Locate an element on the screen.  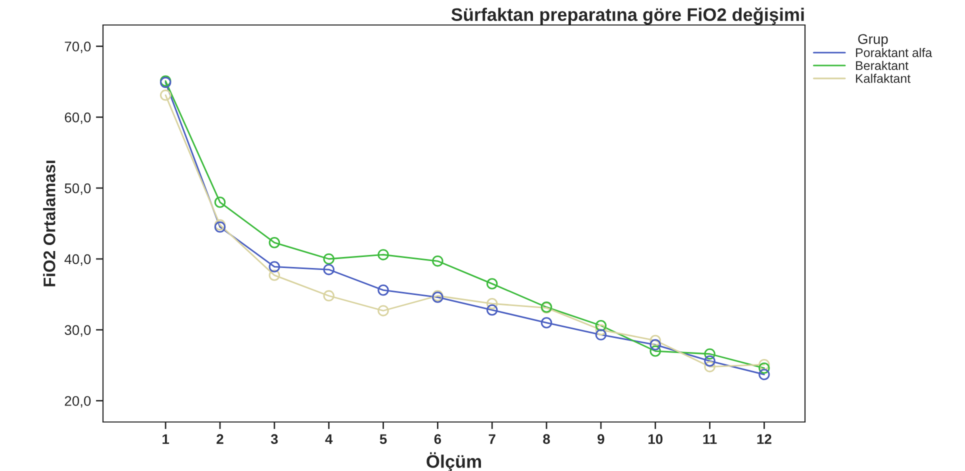
y-tick-label: 40,0 is located at coordinates (77, 260).